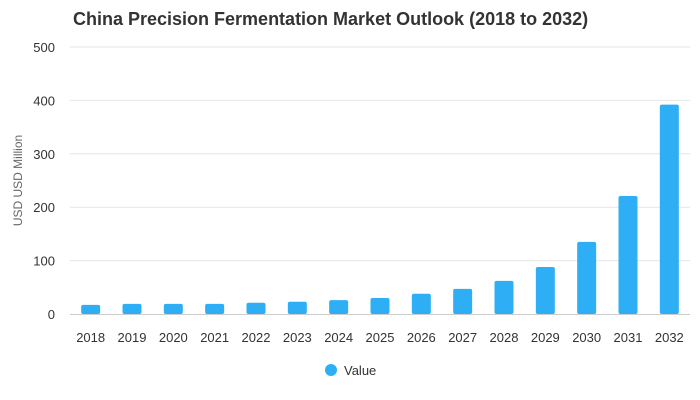 The image size is (700, 400). I want to click on bar-2029, so click(545, 290).